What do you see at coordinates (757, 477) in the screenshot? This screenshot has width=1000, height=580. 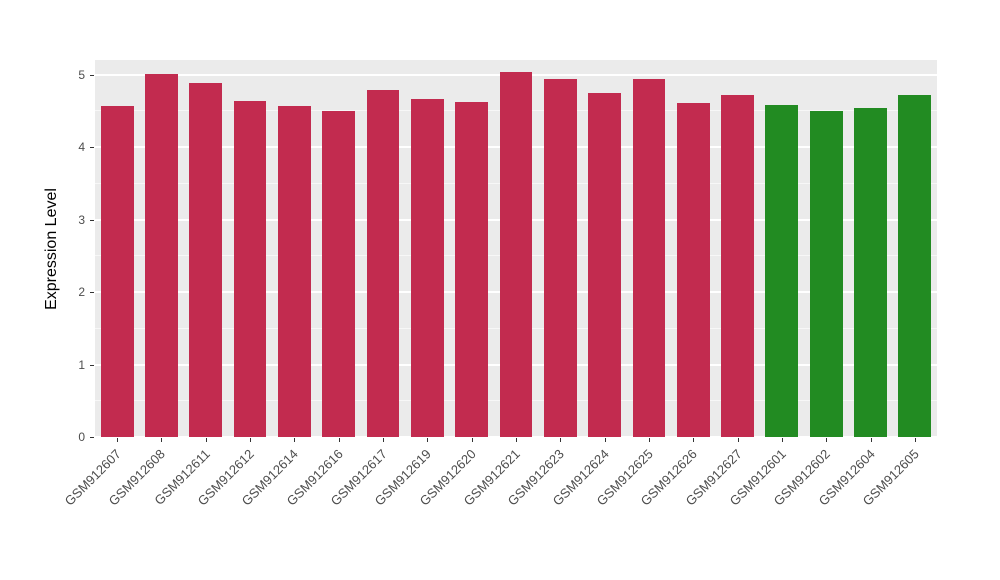 I see `x-tick-label: GSM912601` at bounding box center [757, 477].